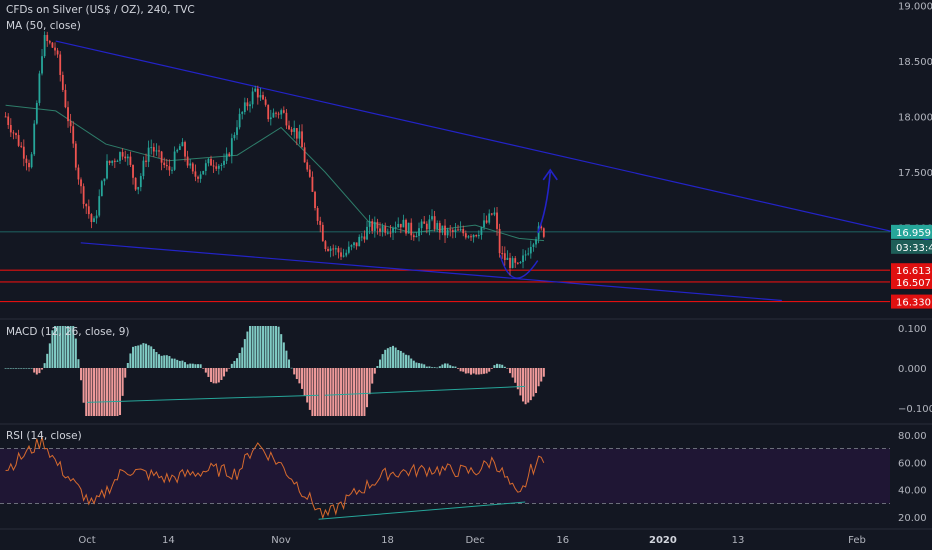 Image resolution: width=932 pixels, height=550 pixels. What do you see at coordinates (738, 540) in the screenshot?
I see `time-tick: 13` at bounding box center [738, 540].